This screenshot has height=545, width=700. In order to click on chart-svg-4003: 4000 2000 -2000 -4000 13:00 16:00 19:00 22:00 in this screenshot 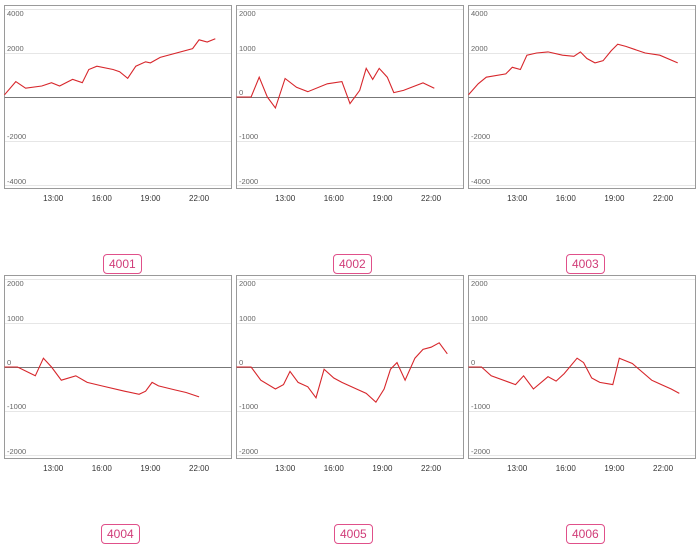, I will do `click(582, 104)`.